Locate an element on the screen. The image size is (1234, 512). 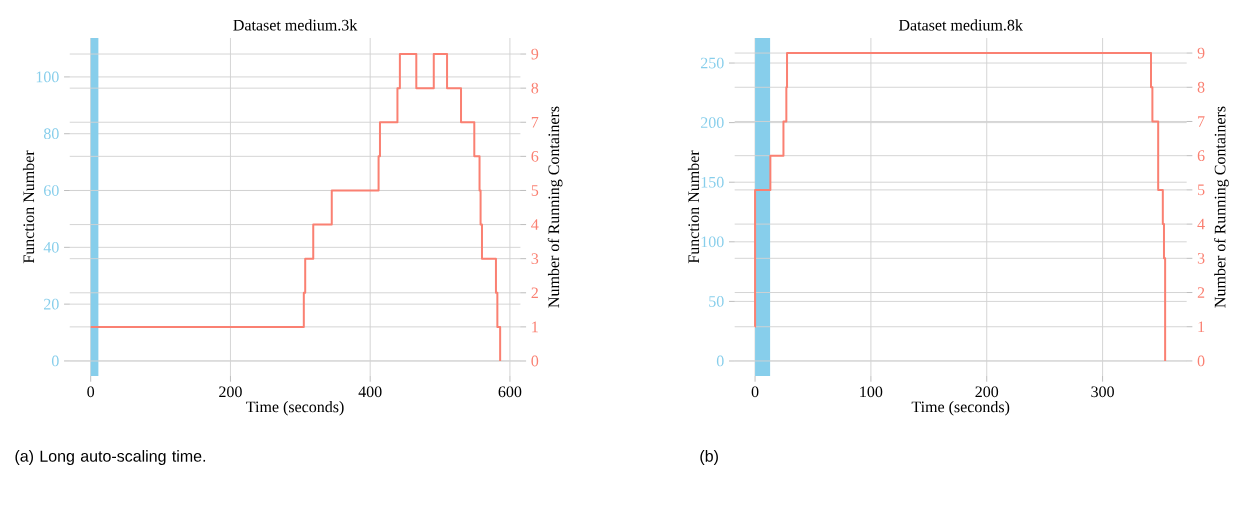
y-tick-label: 40 is located at coordinates (51, 247).